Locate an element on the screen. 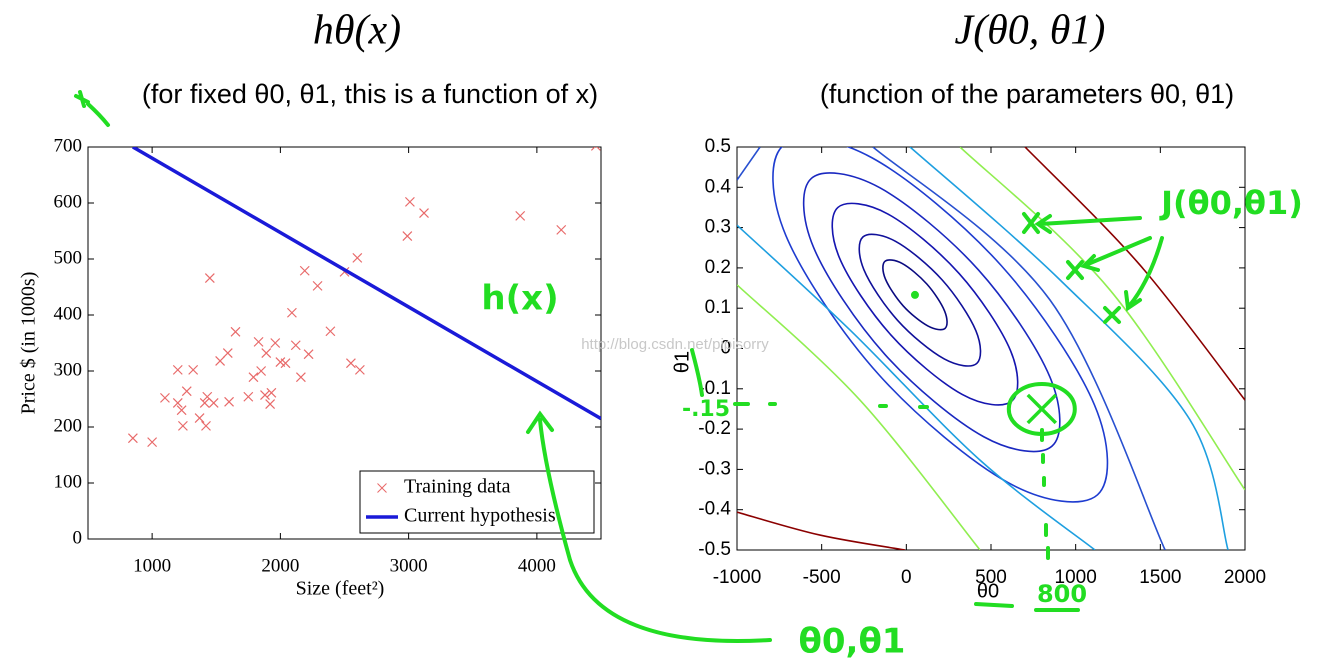  y-tick-label: -0.4 is located at coordinates (714, 509).